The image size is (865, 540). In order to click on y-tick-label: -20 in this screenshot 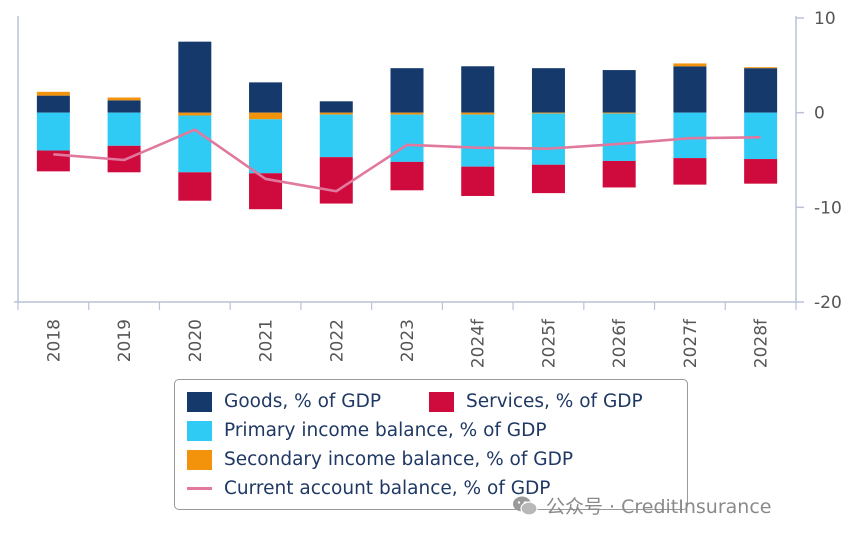, I will do `click(828, 303)`.